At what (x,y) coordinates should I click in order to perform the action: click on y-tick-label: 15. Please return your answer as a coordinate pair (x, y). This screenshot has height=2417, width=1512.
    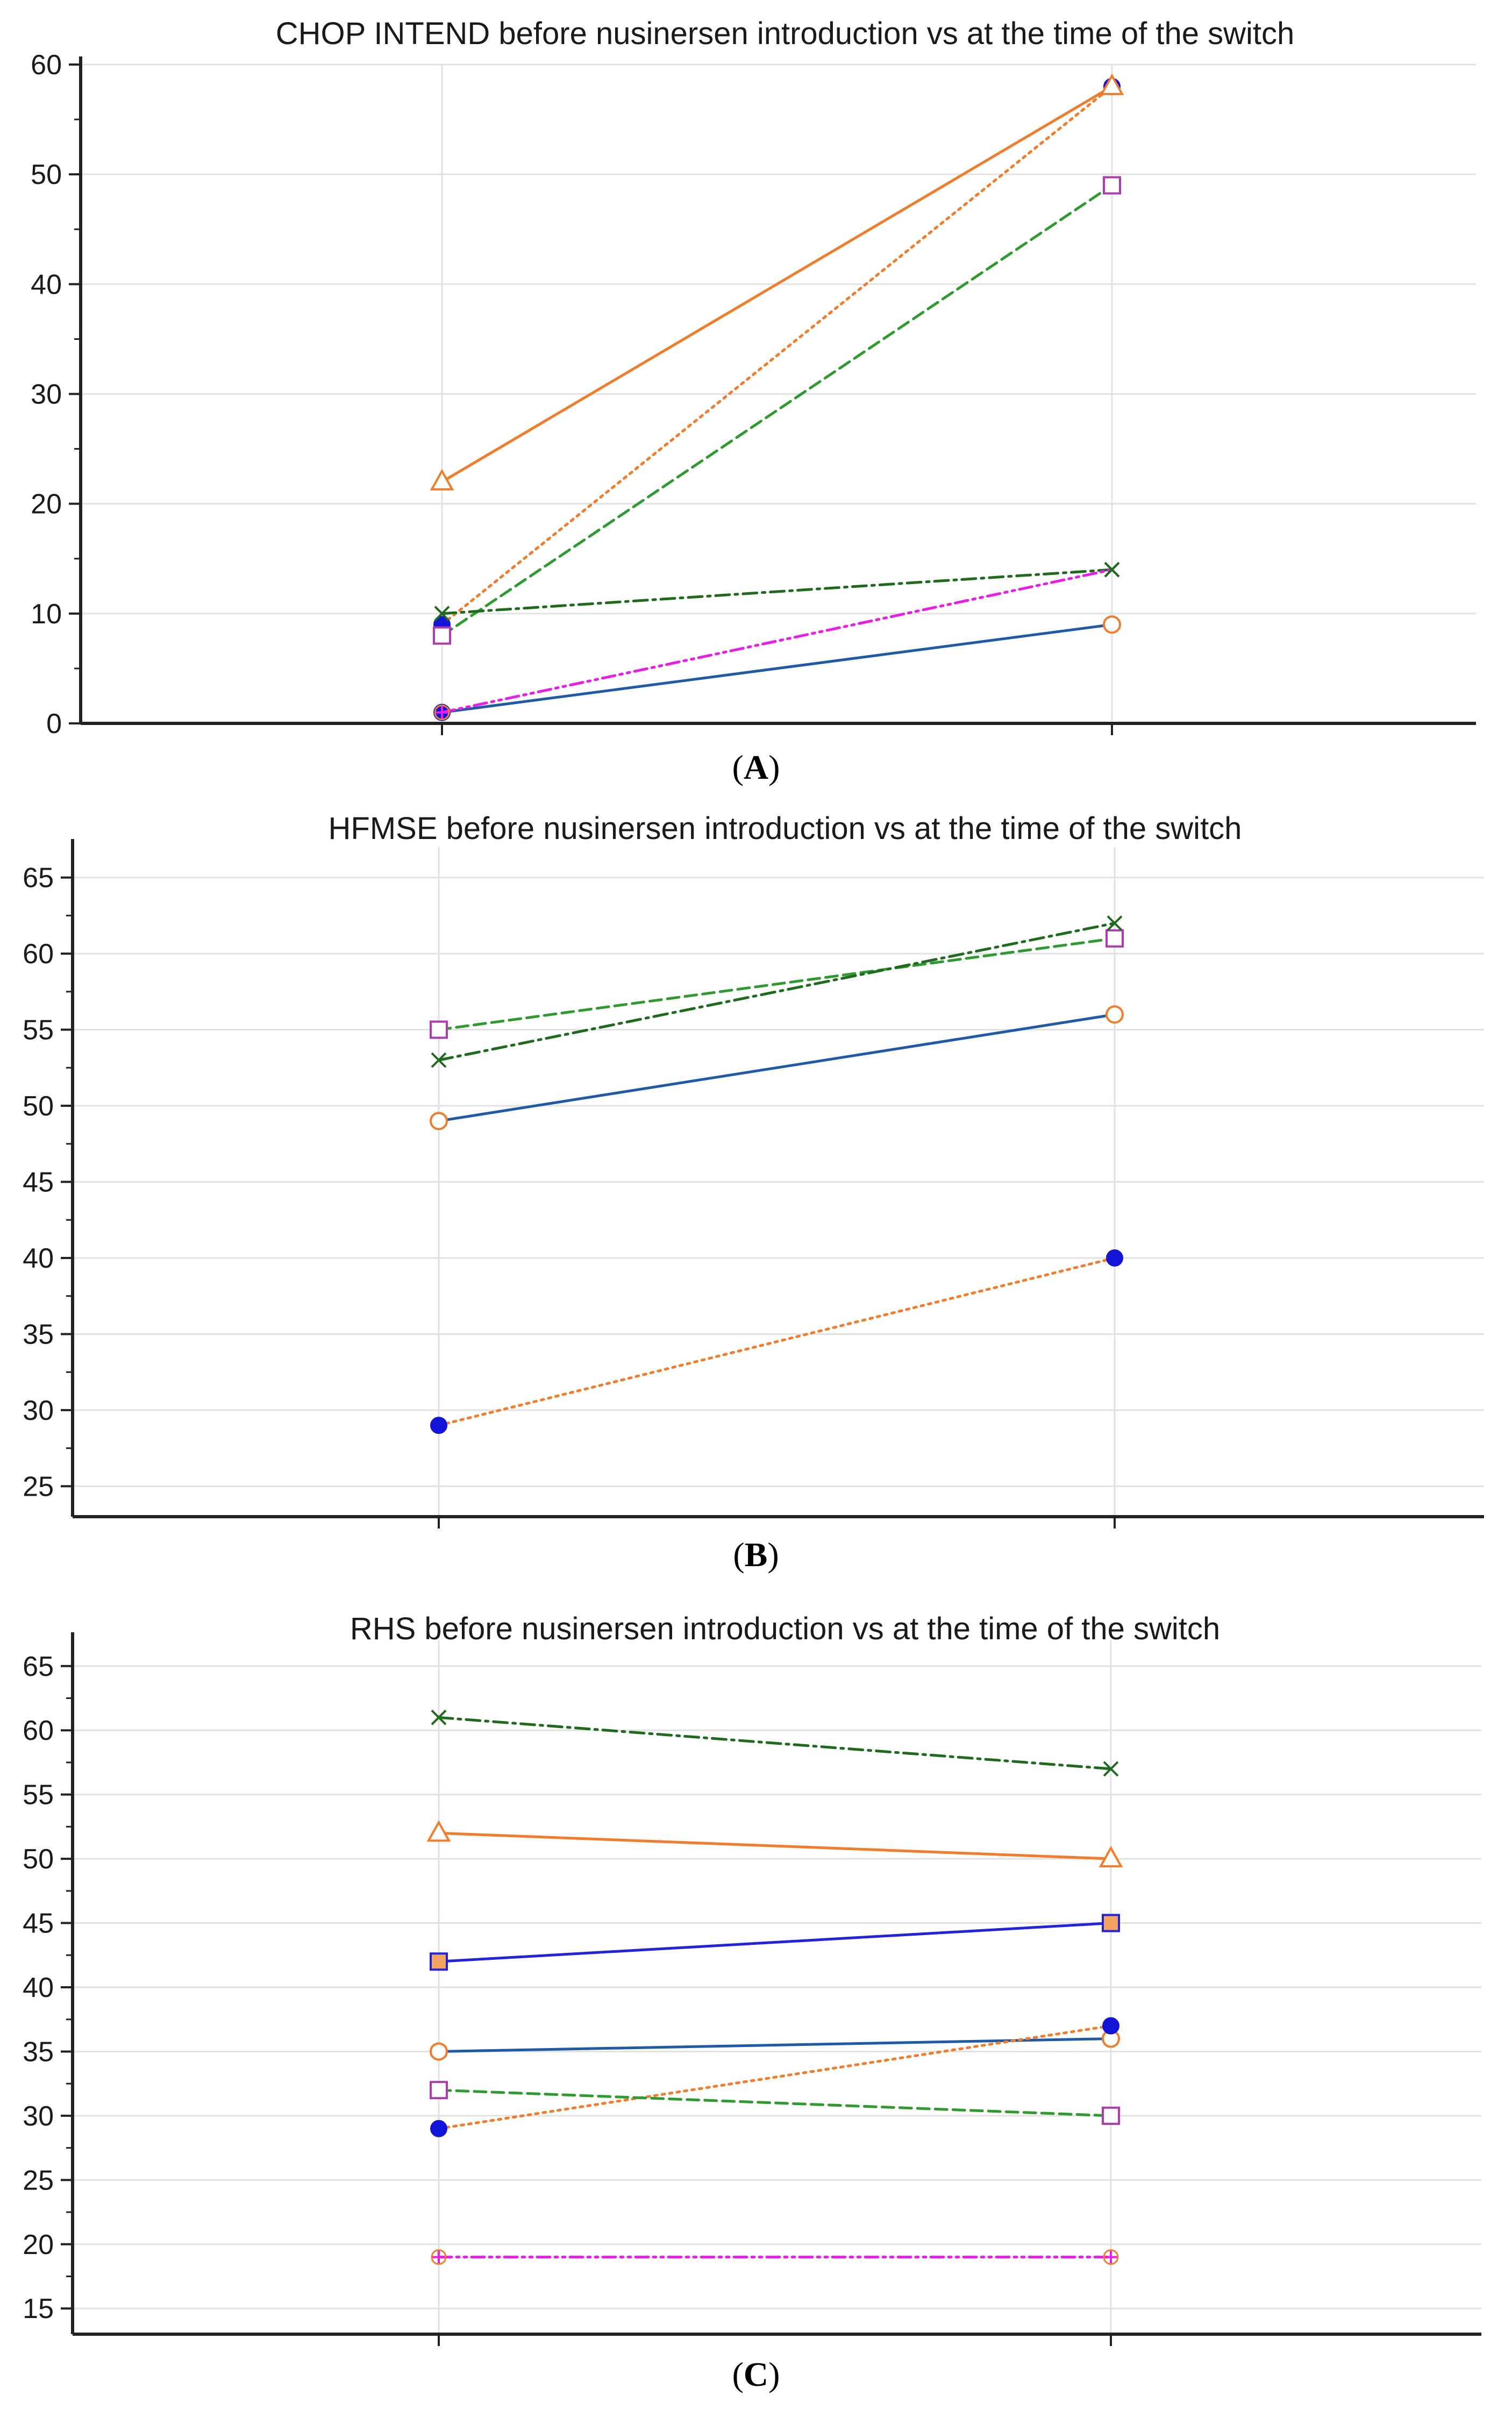
    Looking at the image, I should click on (38, 2308).